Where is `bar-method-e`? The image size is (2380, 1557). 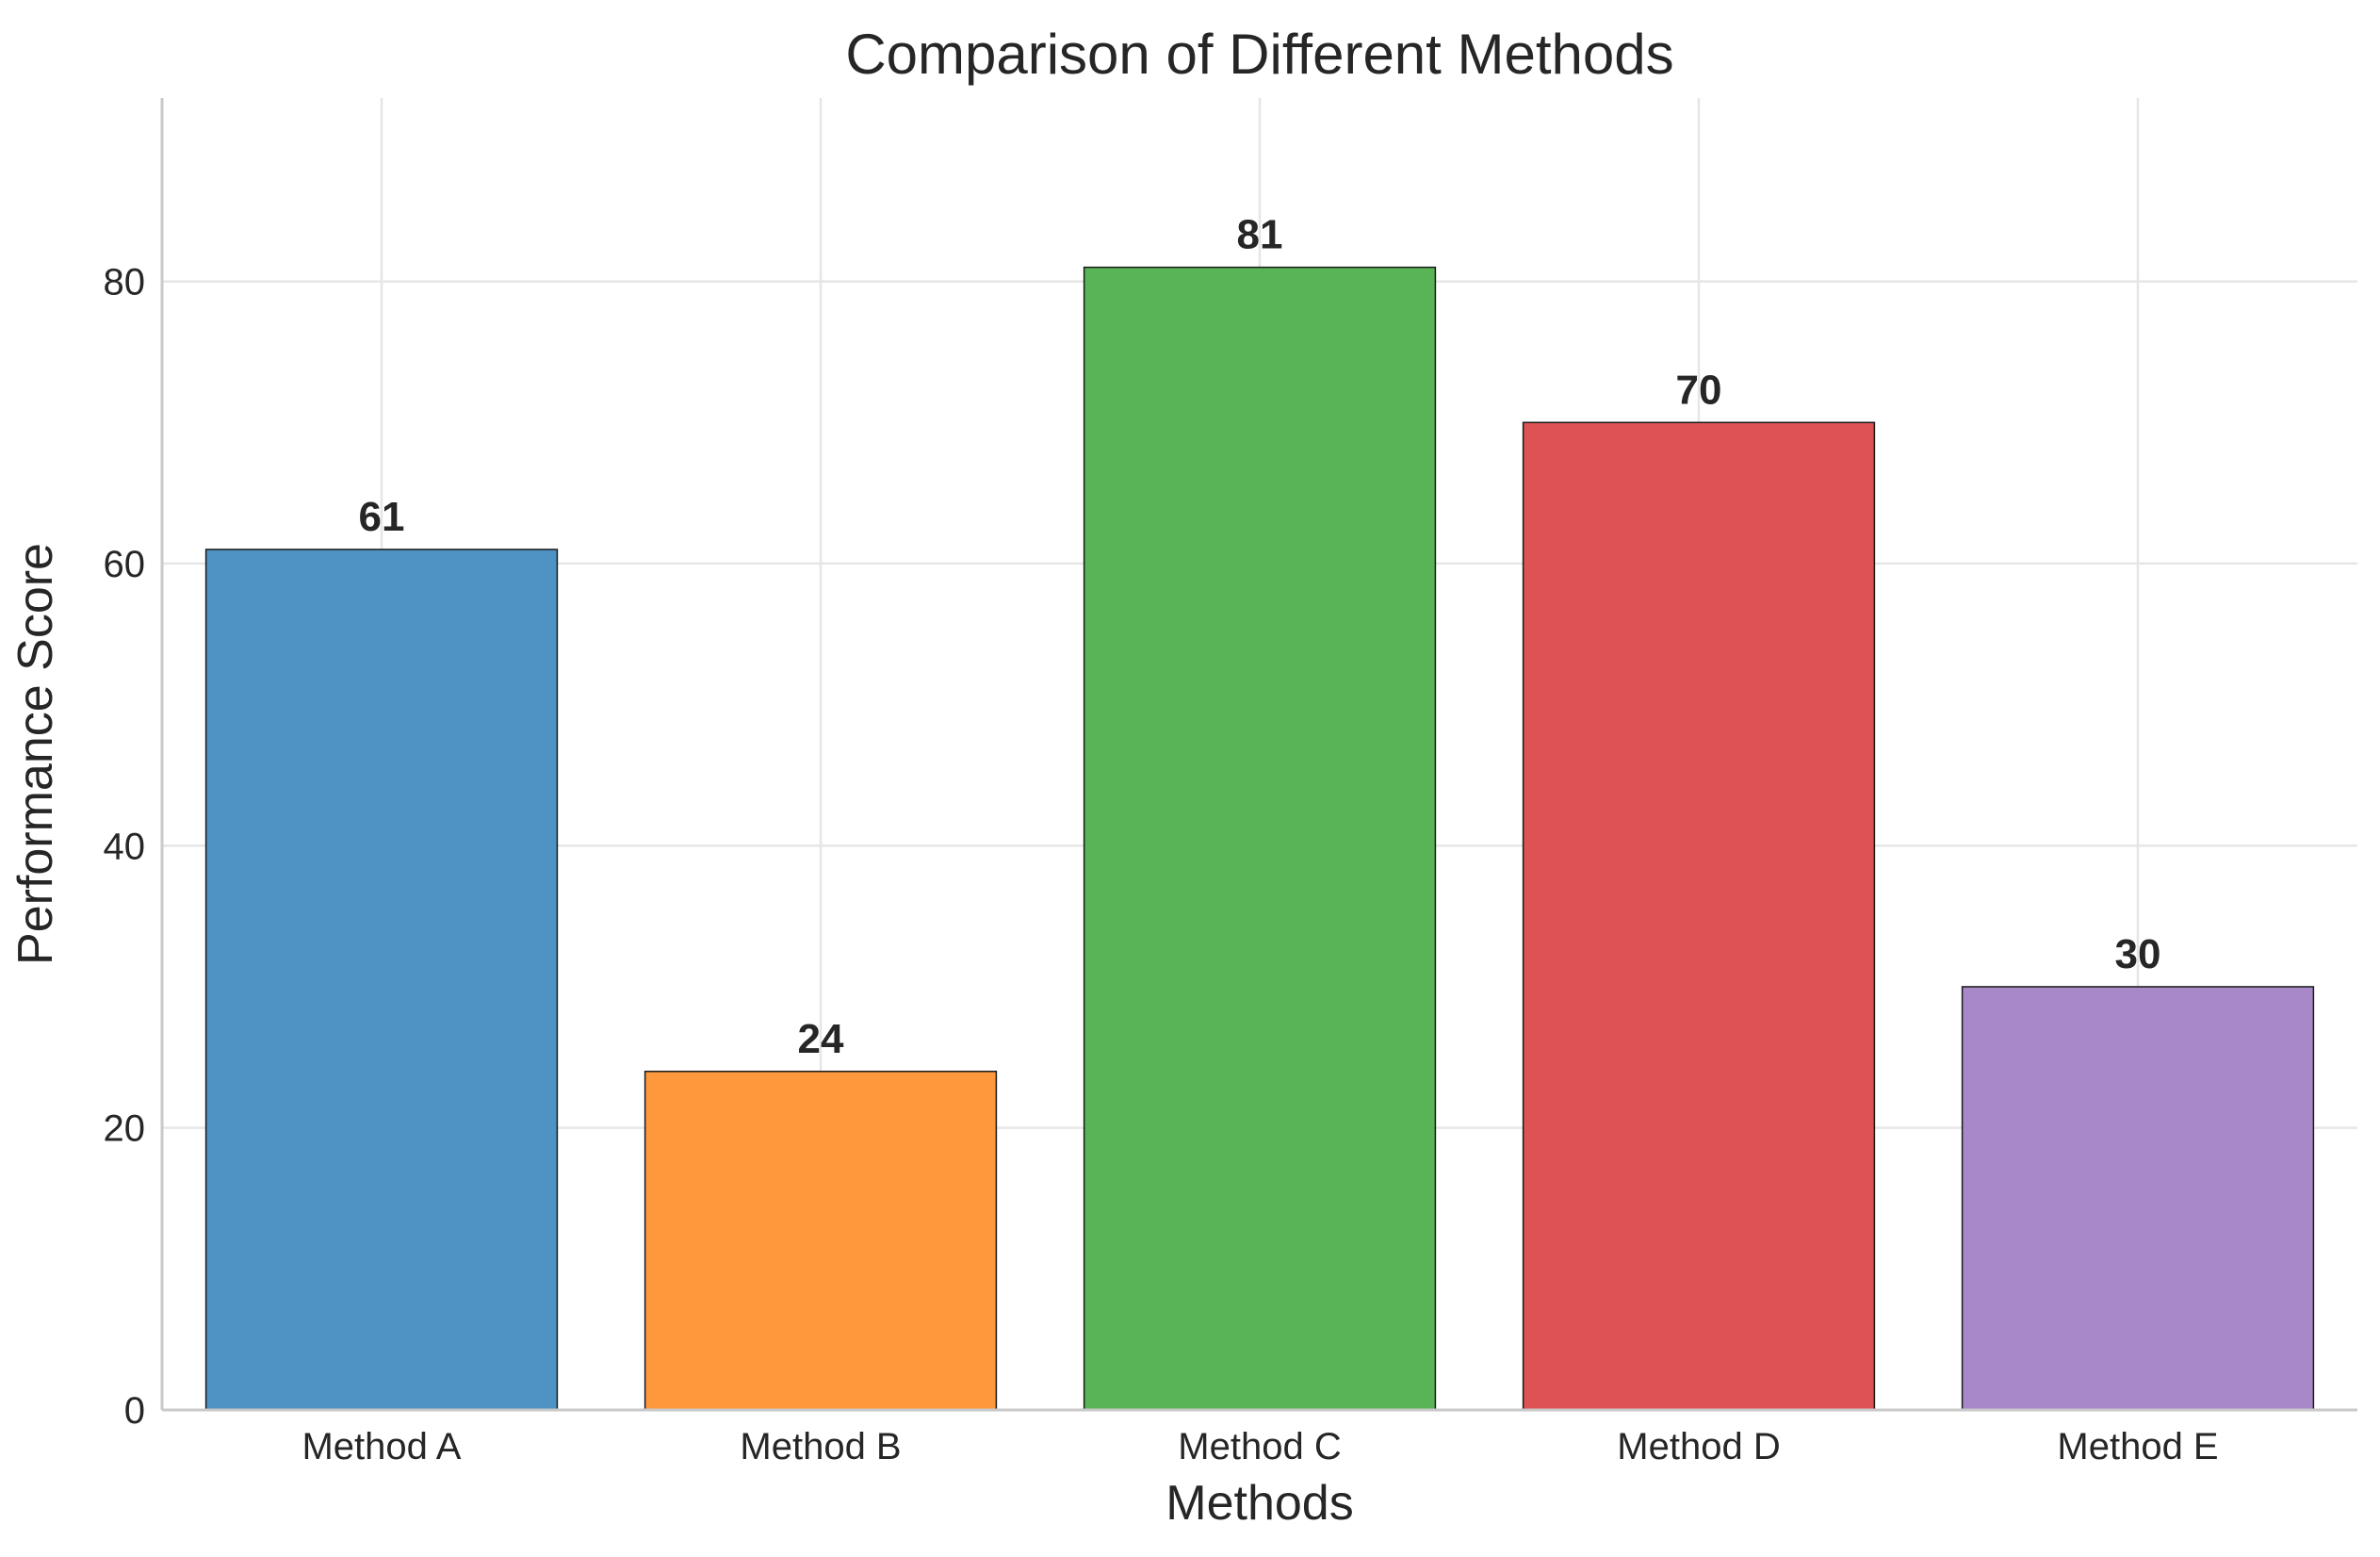
bar-method-e is located at coordinates (2138, 1198).